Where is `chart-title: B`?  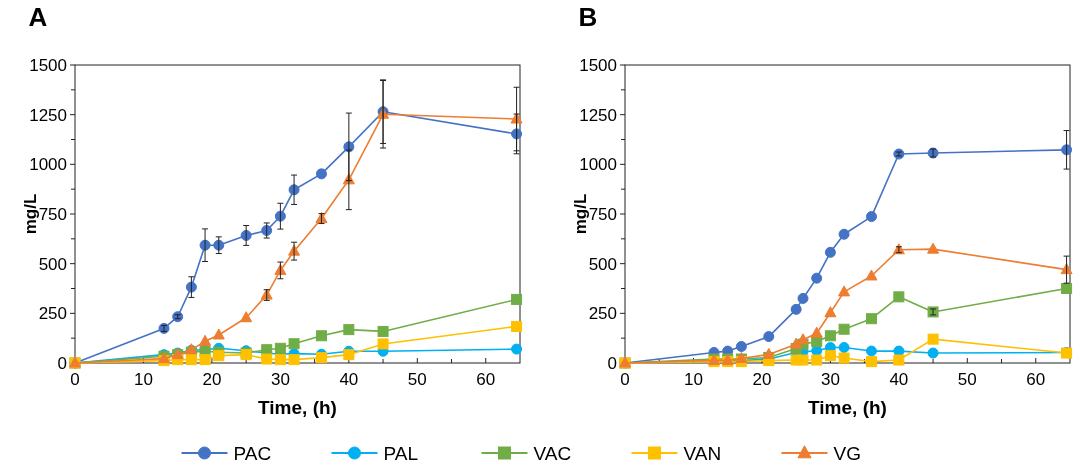
chart-title: B is located at coordinates (588, 17).